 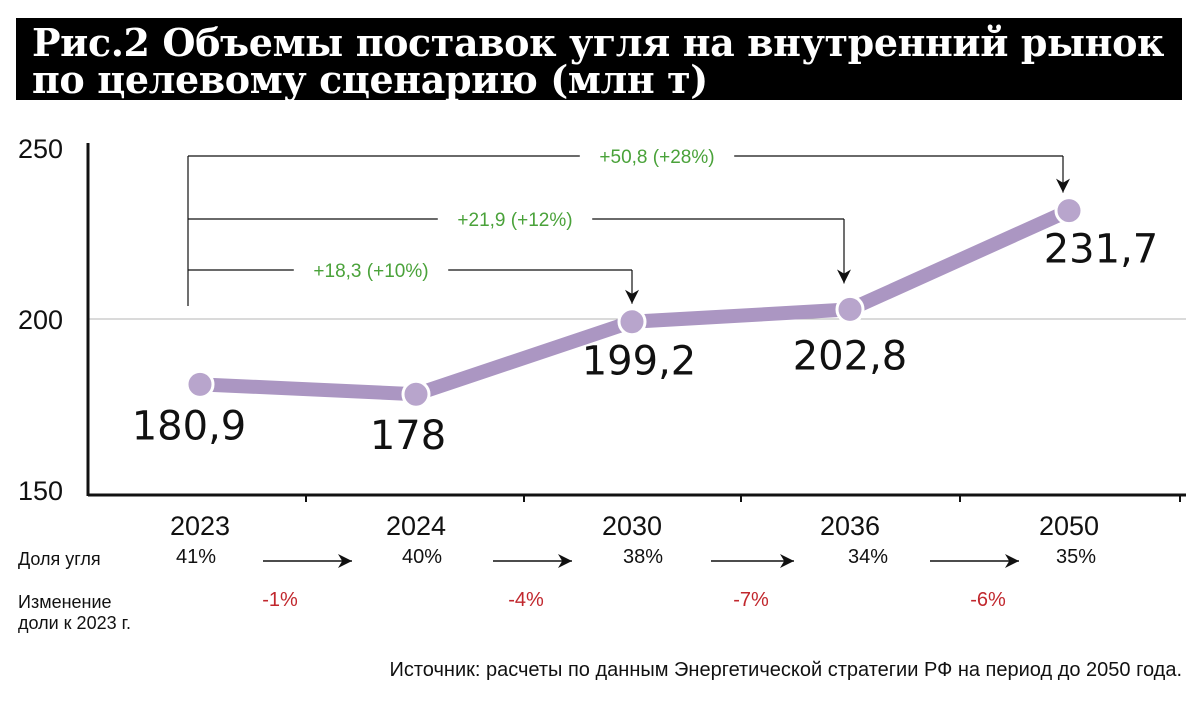 What do you see at coordinates (74, 623) in the screenshot?
I see `change-row-label-line-2: доли к 2023 г.` at bounding box center [74, 623].